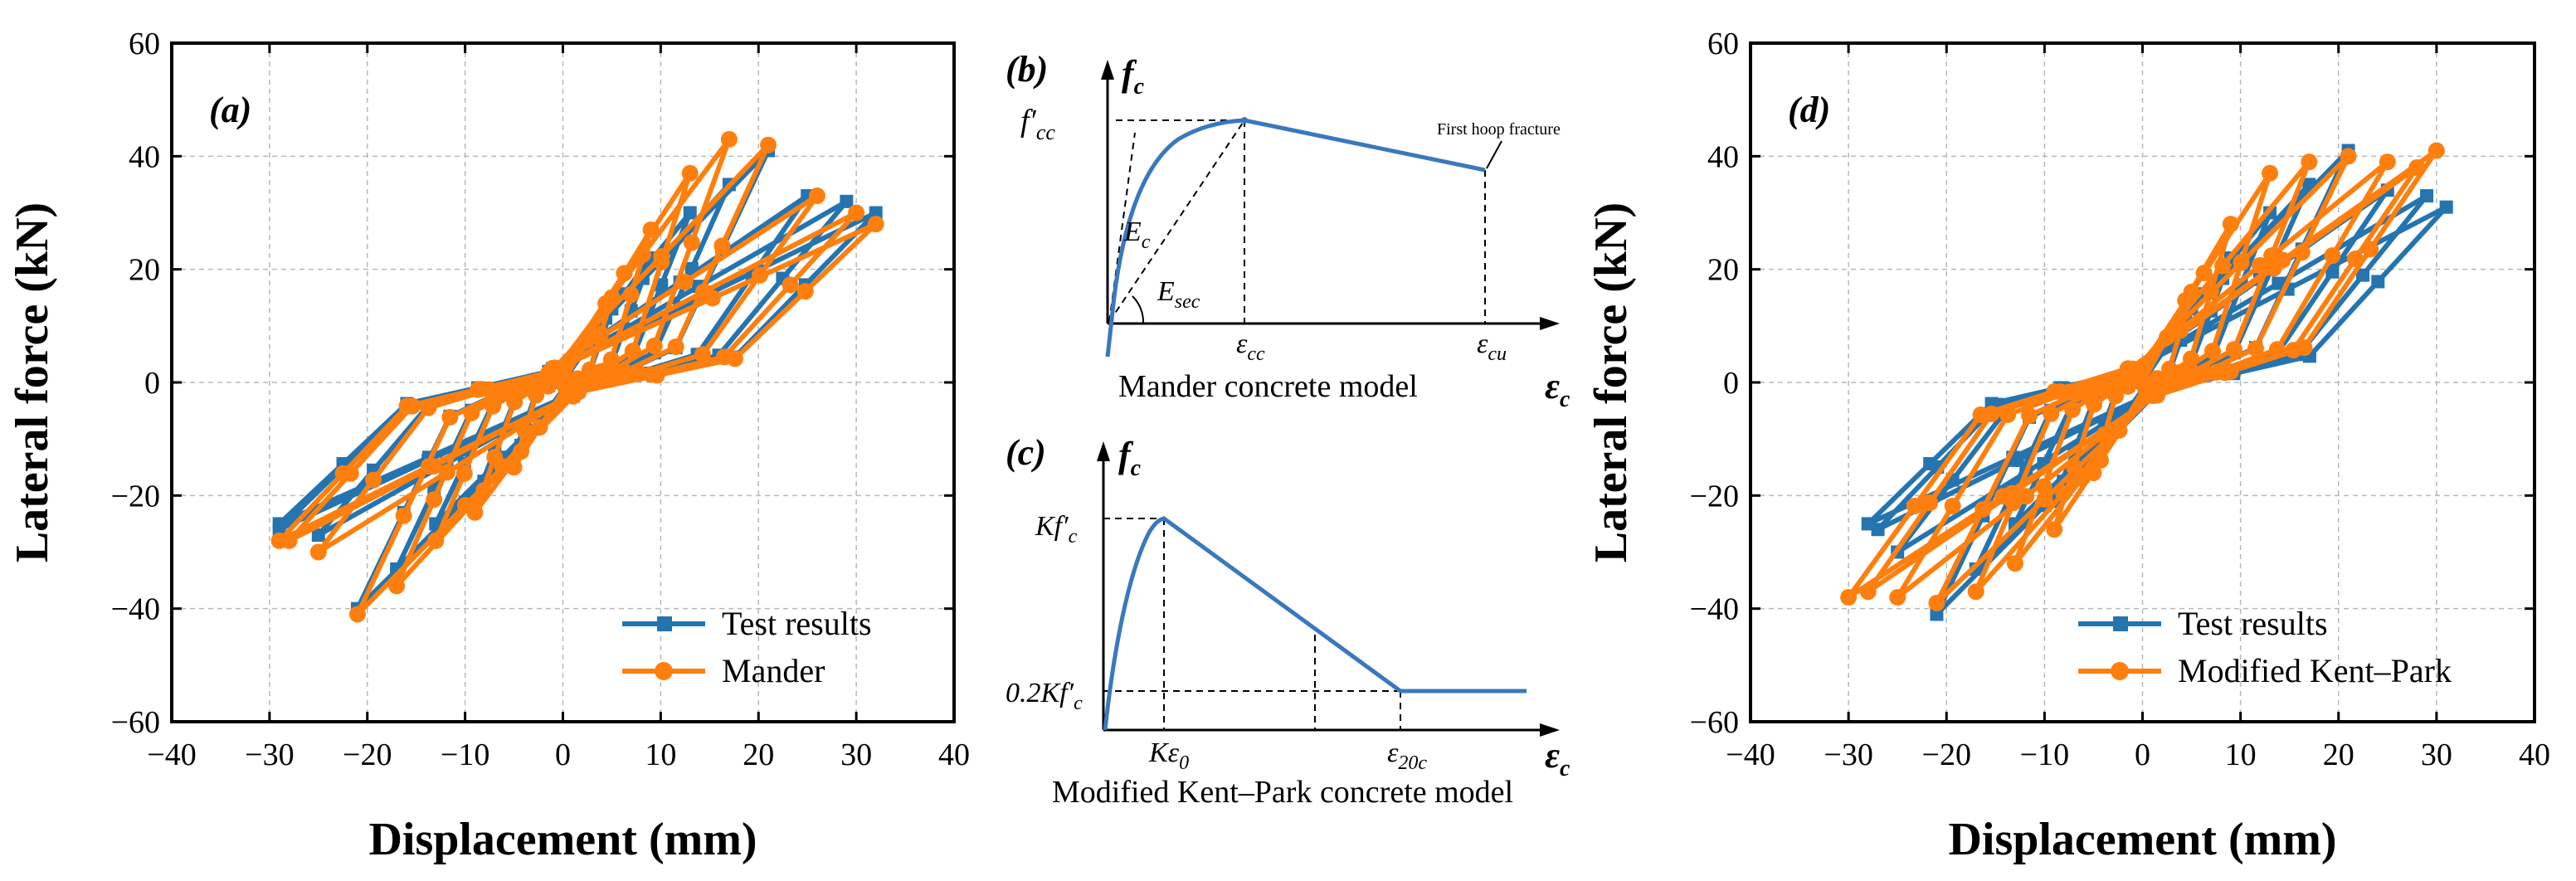  I want to click on b-ec-label: Ec, so click(1137, 235).